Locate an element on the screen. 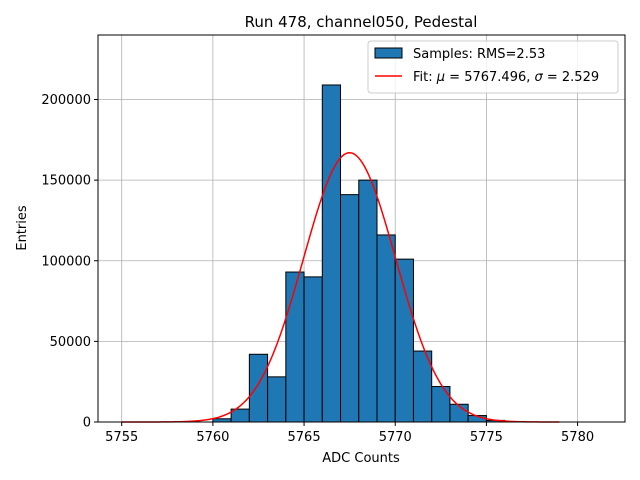  legend-sigma-value: = 2.529 is located at coordinates (571, 77).